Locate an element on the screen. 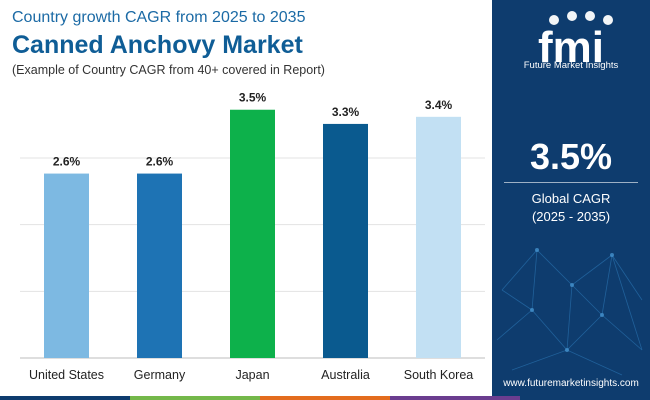 This screenshot has height=400, width=650. data-label: 3.5% is located at coordinates (253, 98).